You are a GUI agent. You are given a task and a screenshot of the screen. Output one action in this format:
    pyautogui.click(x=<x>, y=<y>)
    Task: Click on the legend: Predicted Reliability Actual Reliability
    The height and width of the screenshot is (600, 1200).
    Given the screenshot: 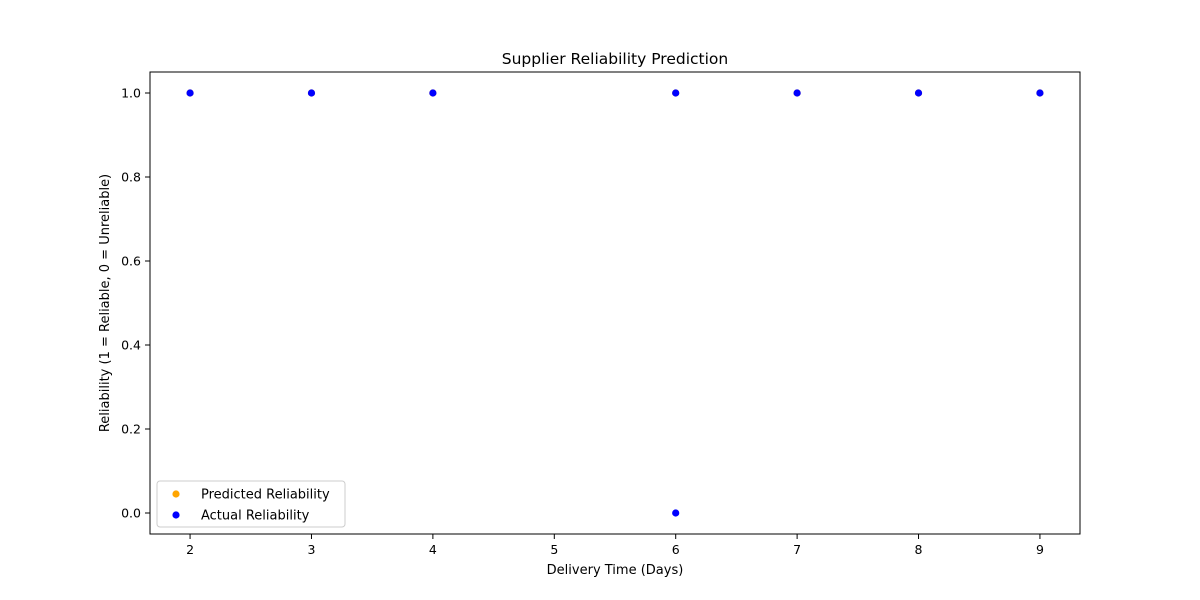 What is the action you would take?
    pyautogui.click(x=251, y=504)
    